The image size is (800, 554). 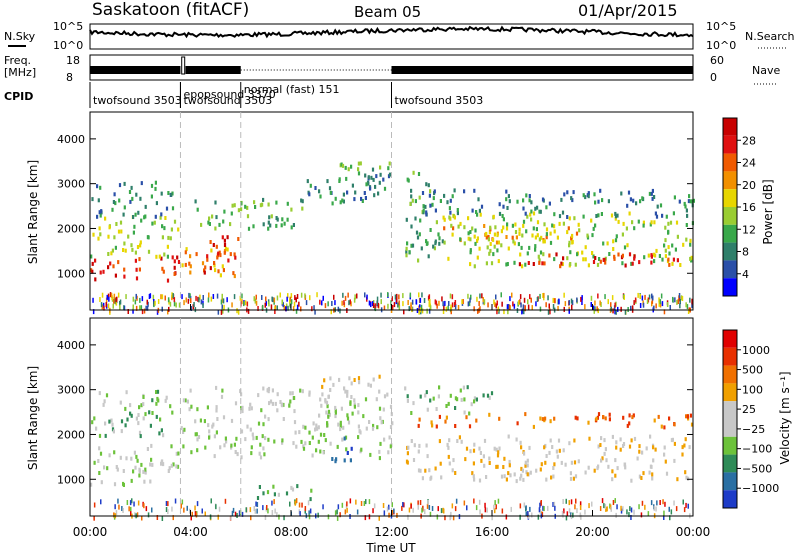 I want to click on nsearch-label: N.Search, so click(x=770, y=36).